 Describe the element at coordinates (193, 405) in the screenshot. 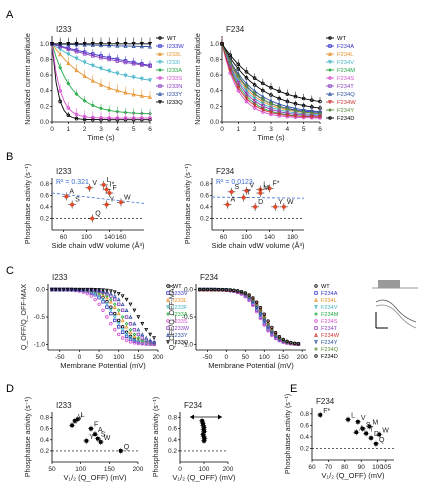

I see `chart-title: F234` at that location.